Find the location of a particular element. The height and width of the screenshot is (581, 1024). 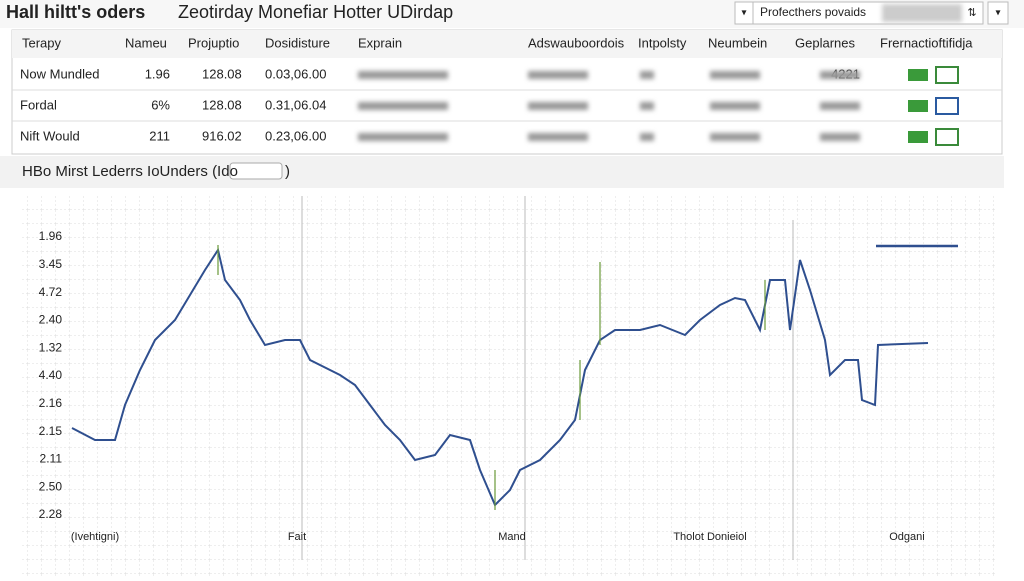

column-header: Adswauboordois is located at coordinates (576, 42).